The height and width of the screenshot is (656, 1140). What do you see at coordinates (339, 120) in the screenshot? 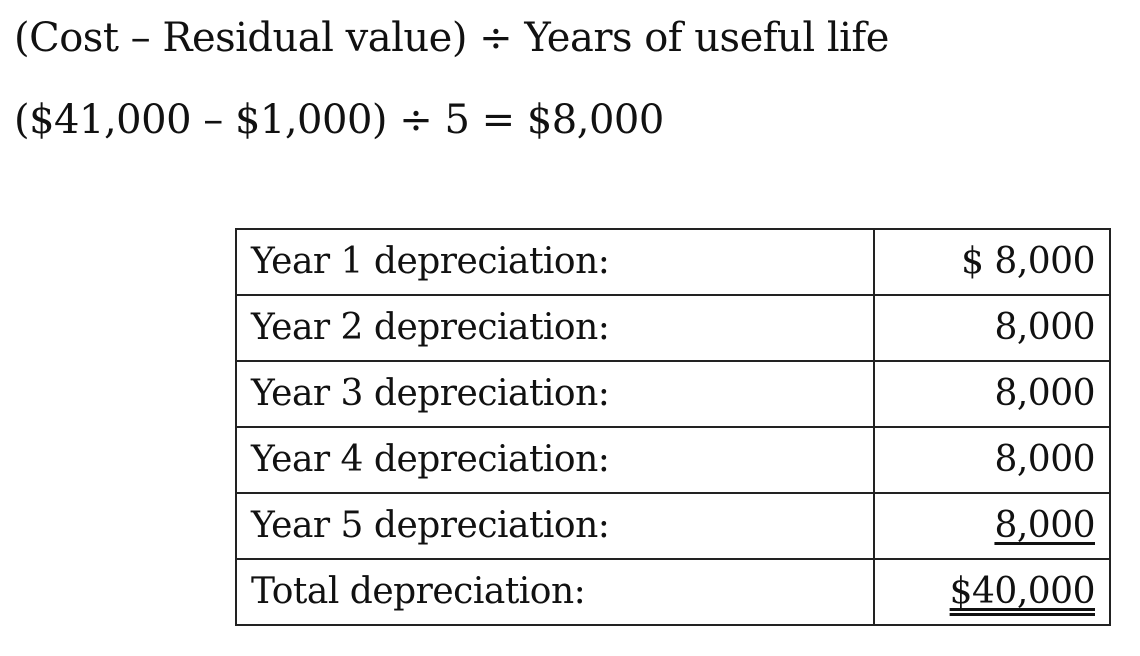
I see `formula-calculation: ($41,000 – $1,000) ÷ 5 = $8,000` at bounding box center [339, 120].